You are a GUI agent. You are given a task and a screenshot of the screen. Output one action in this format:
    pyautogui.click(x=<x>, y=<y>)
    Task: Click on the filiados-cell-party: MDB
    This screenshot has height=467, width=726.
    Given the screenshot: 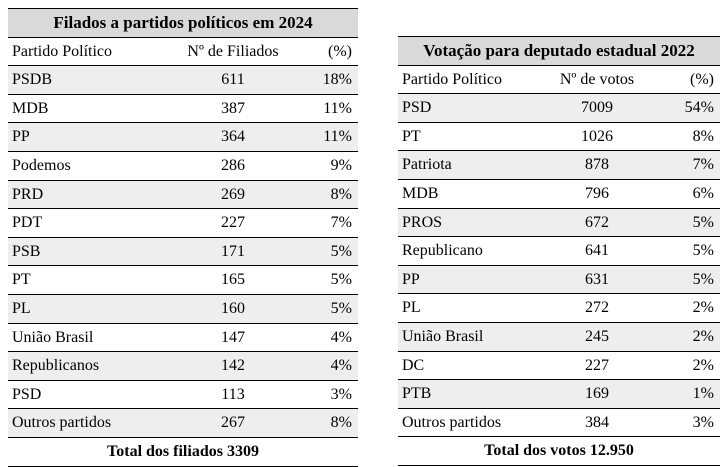 What is the action you would take?
    pyautogui.click(x=88, y=109)
    